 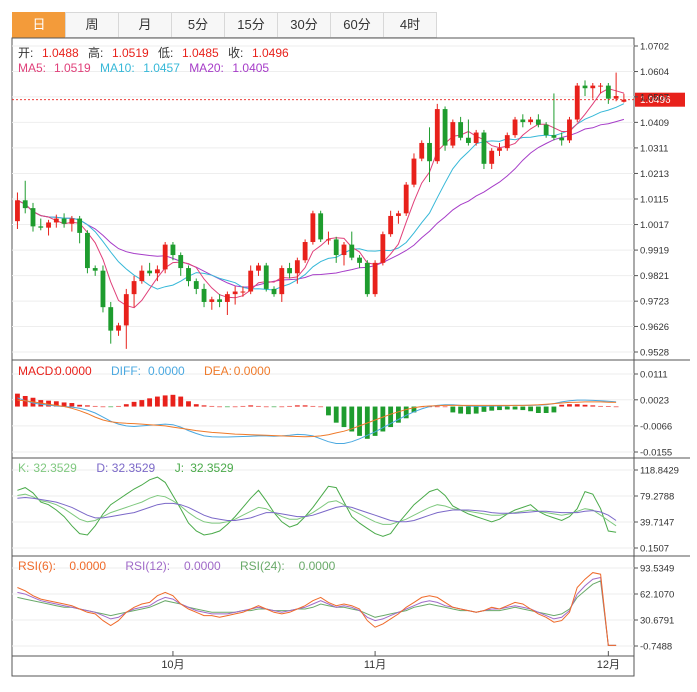 I want to click on rsi-plot, so click(x=317, y=609).